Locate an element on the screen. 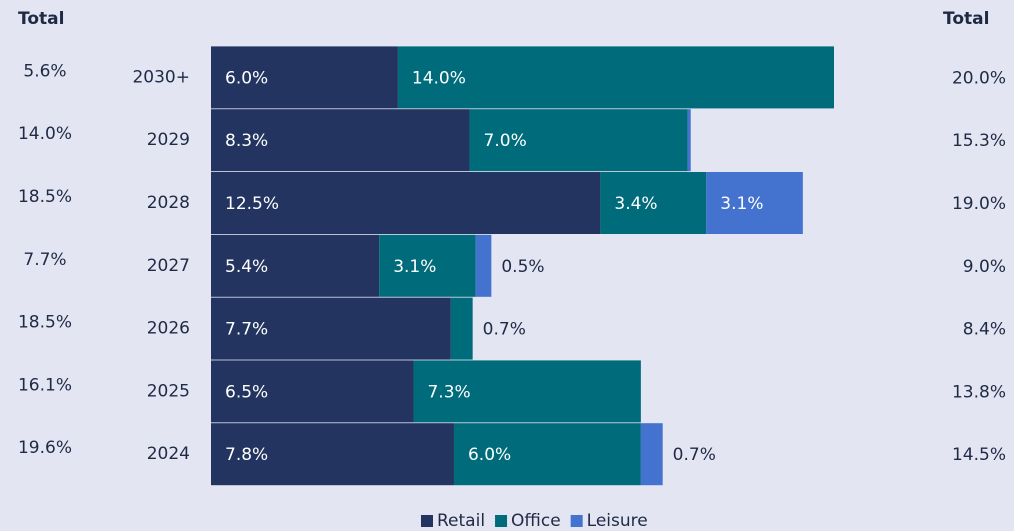 Image resolution: width=1014 pixels, height=531 pixels. left-total: 5.6% is located at coordinates (44, 71).